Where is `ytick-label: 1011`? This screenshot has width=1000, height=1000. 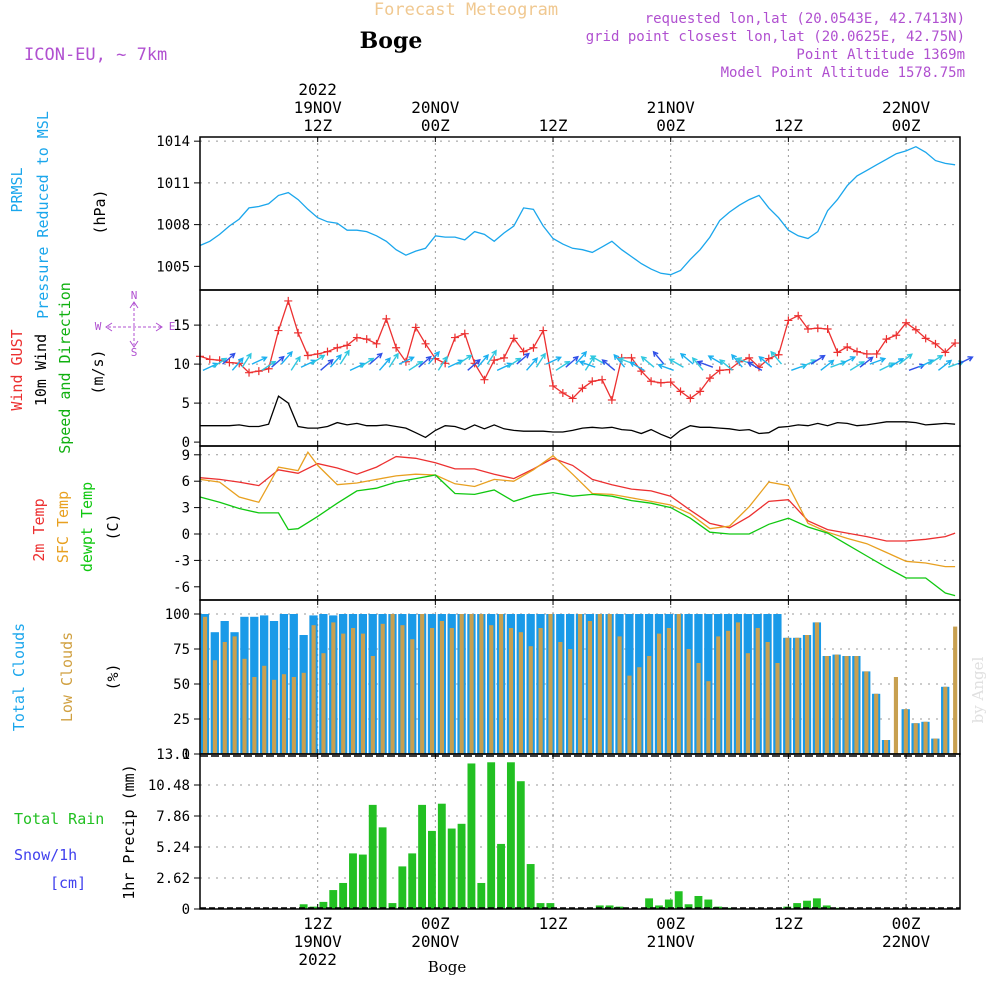 ytick-label: 1011 is located at coordinates (173, 184).